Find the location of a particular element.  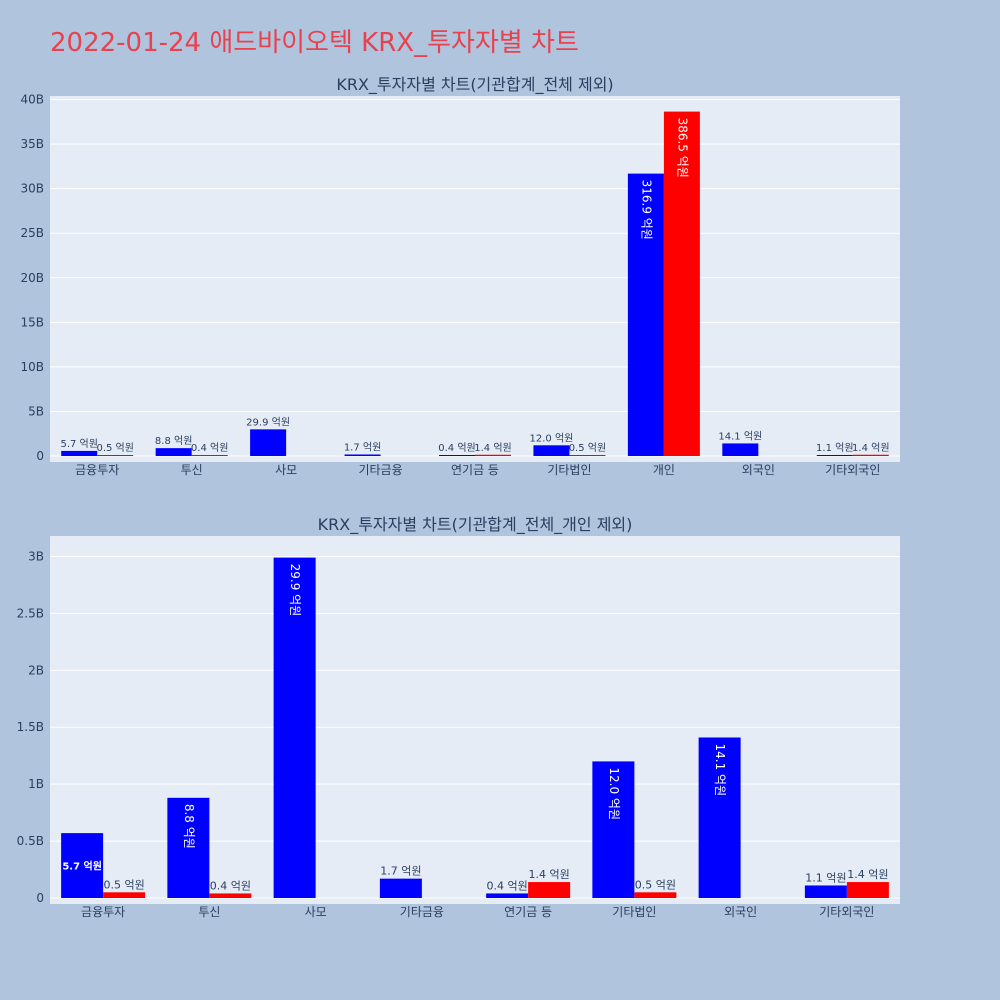

y-tick-label: 15B is located at coordinates (32, 322).